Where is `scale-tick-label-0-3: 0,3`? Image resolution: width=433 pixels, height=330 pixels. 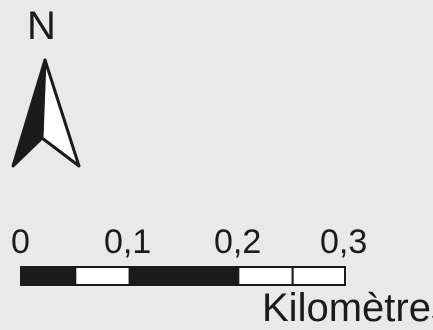 scale-tick-label-0-3: 0,3 is located at coordinates (344, 242).